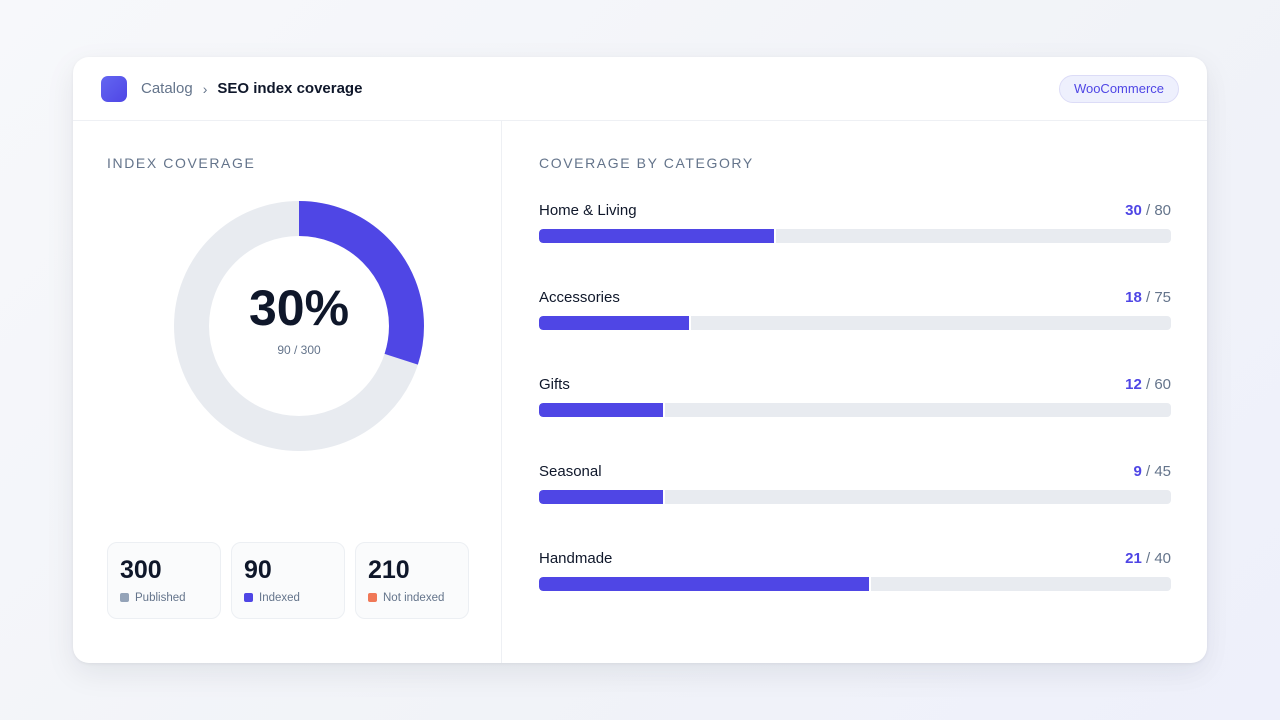  Describe the element at coordinates (1162, 210) in the screenshot. I see `category-total-count: 80` at that location.